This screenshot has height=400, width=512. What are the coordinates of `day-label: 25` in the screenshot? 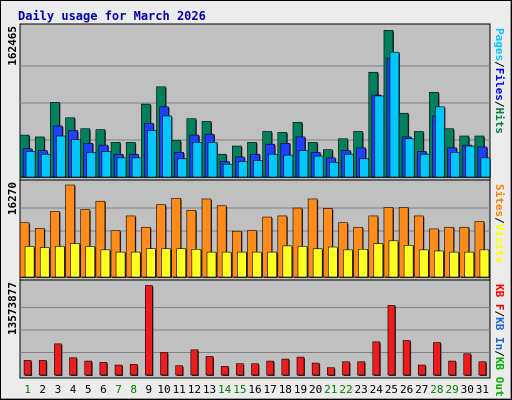 It's located at (391, 389).